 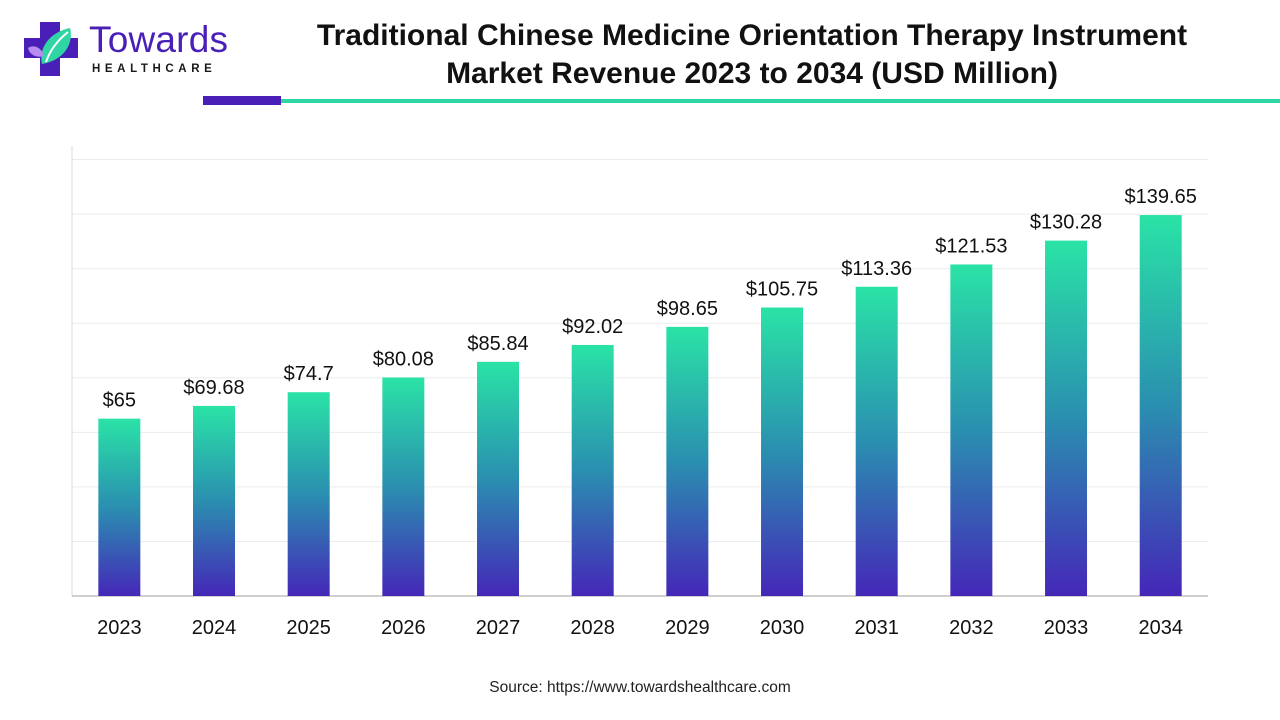 What do you see at coordinates (780, 101) in the screenshot?
I see `header-rule` at bounding box center [780, 101].